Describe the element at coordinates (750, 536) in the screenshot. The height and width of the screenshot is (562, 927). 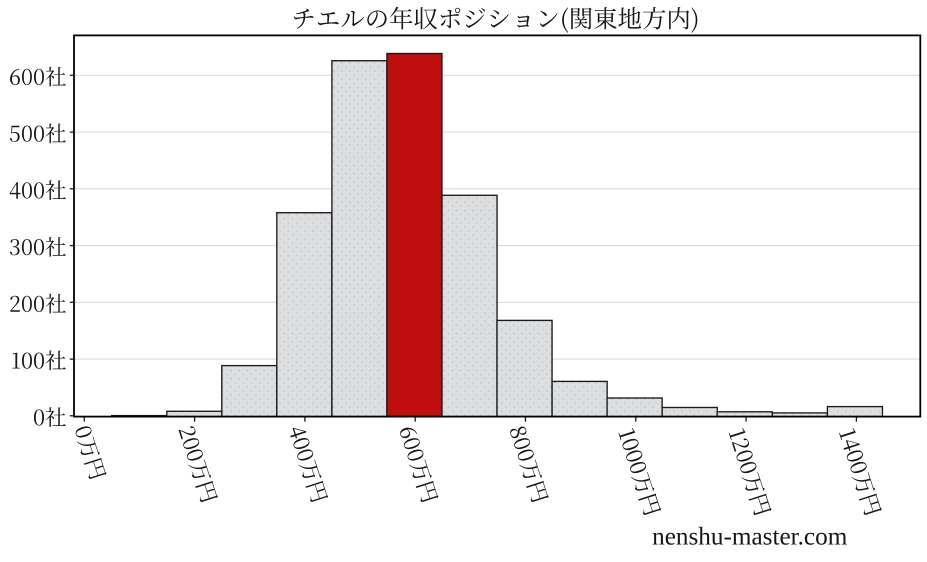
I see `svg-text: nenshu-master.com` at that location.